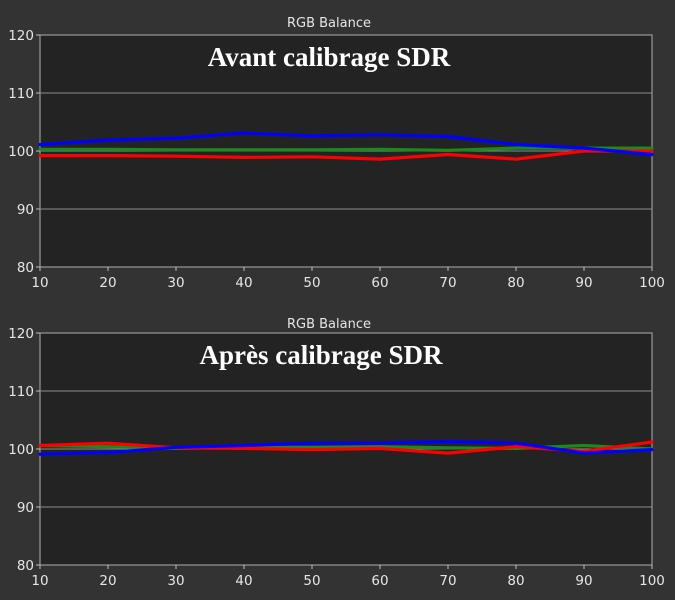 The height and width of the screenshot is (600, 675). What do you see at coordinates (321, 355) in the screenshot?
I see `chart-heading: Après calibrage SDR` at bounding box center [321, 355].